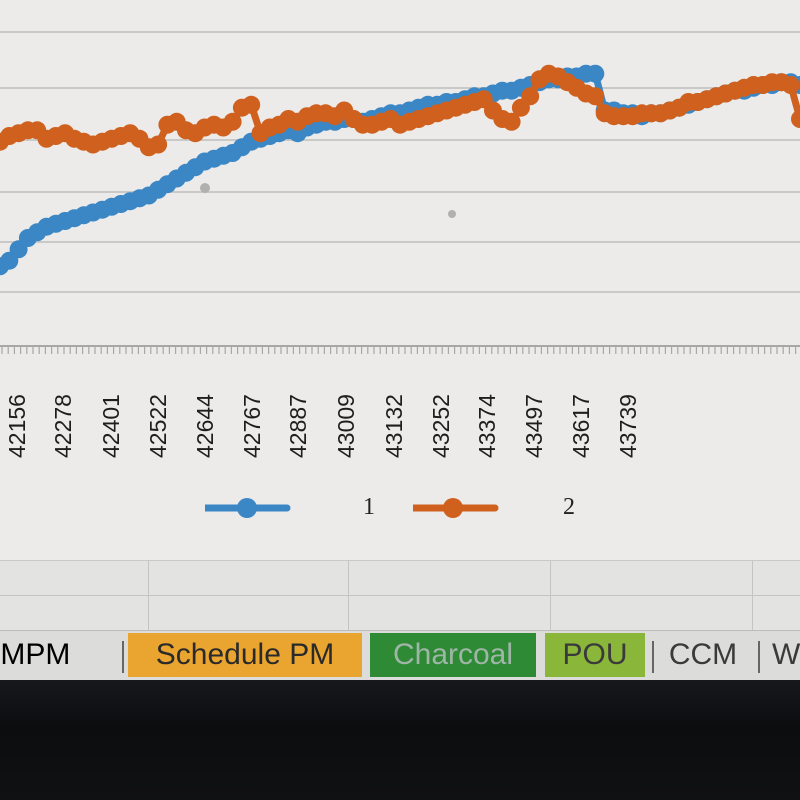 The height and width of the screenshot is (800, 800). Describe the element at coordinates (581, 426) in the screenshot. I see `x-tick-label-text: 43617` at that location.